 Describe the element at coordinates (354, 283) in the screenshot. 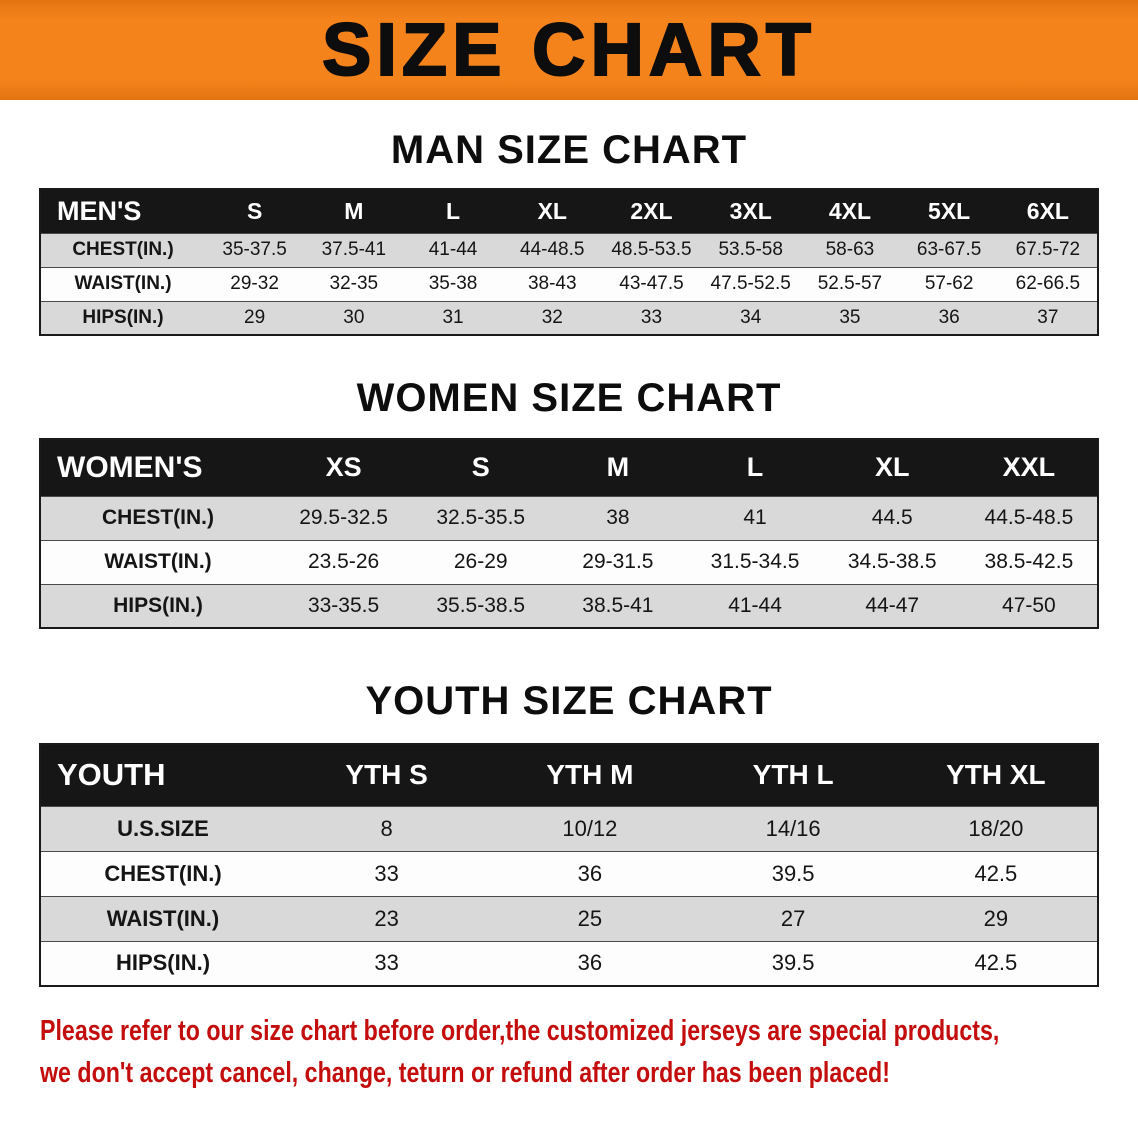

I see `size-value-cell: 32-35` at that location.